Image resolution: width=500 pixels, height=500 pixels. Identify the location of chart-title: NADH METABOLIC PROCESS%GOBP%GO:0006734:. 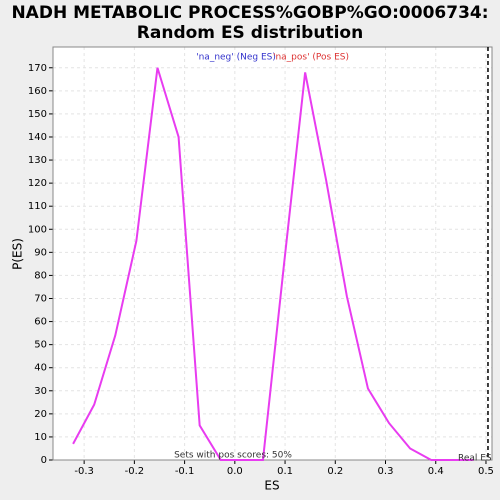
(249, 13).